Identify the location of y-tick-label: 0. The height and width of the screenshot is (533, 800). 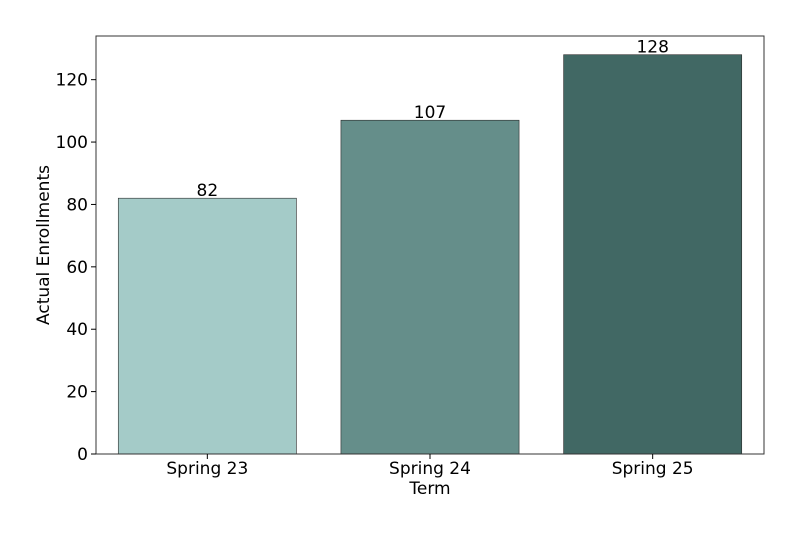
(82, 455).